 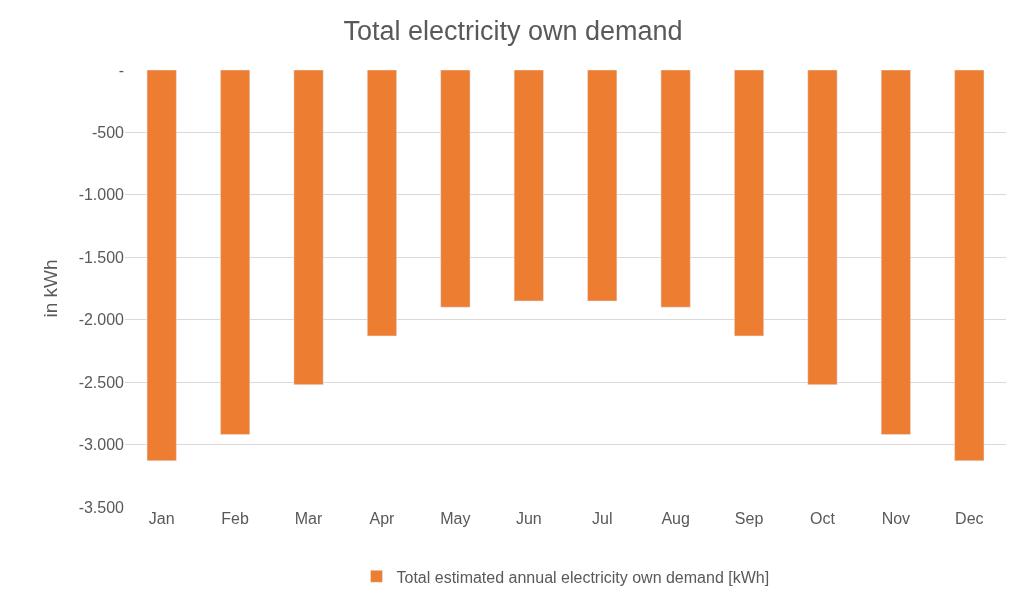 I want to click on x-tick-label: Oct, so click(x=823, y=518).